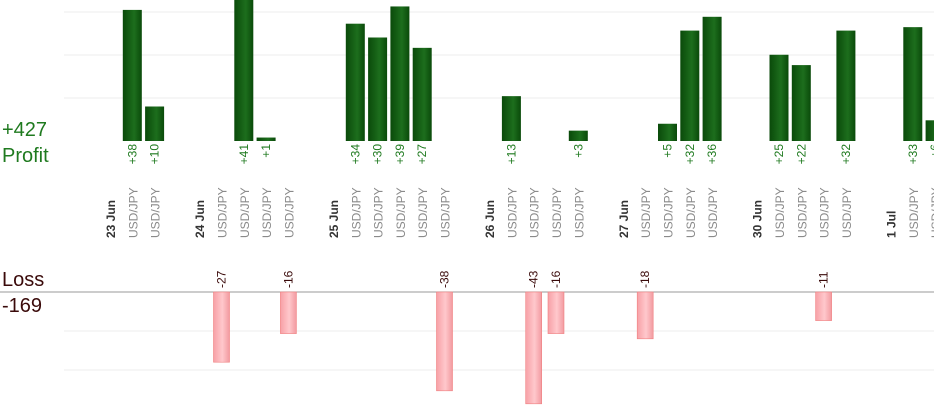 This screenshot has height=420, width=934. Describe the element at coordinates (892, 224) in the screenshot. I see `date-label: 1 Jul` at that location.